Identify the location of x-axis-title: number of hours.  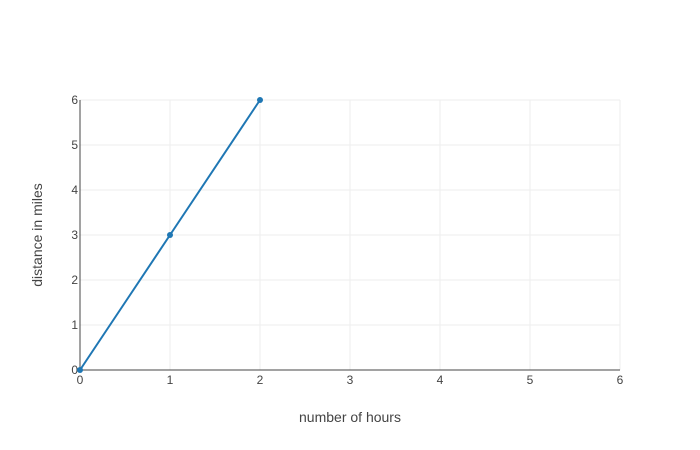
(350, 417).